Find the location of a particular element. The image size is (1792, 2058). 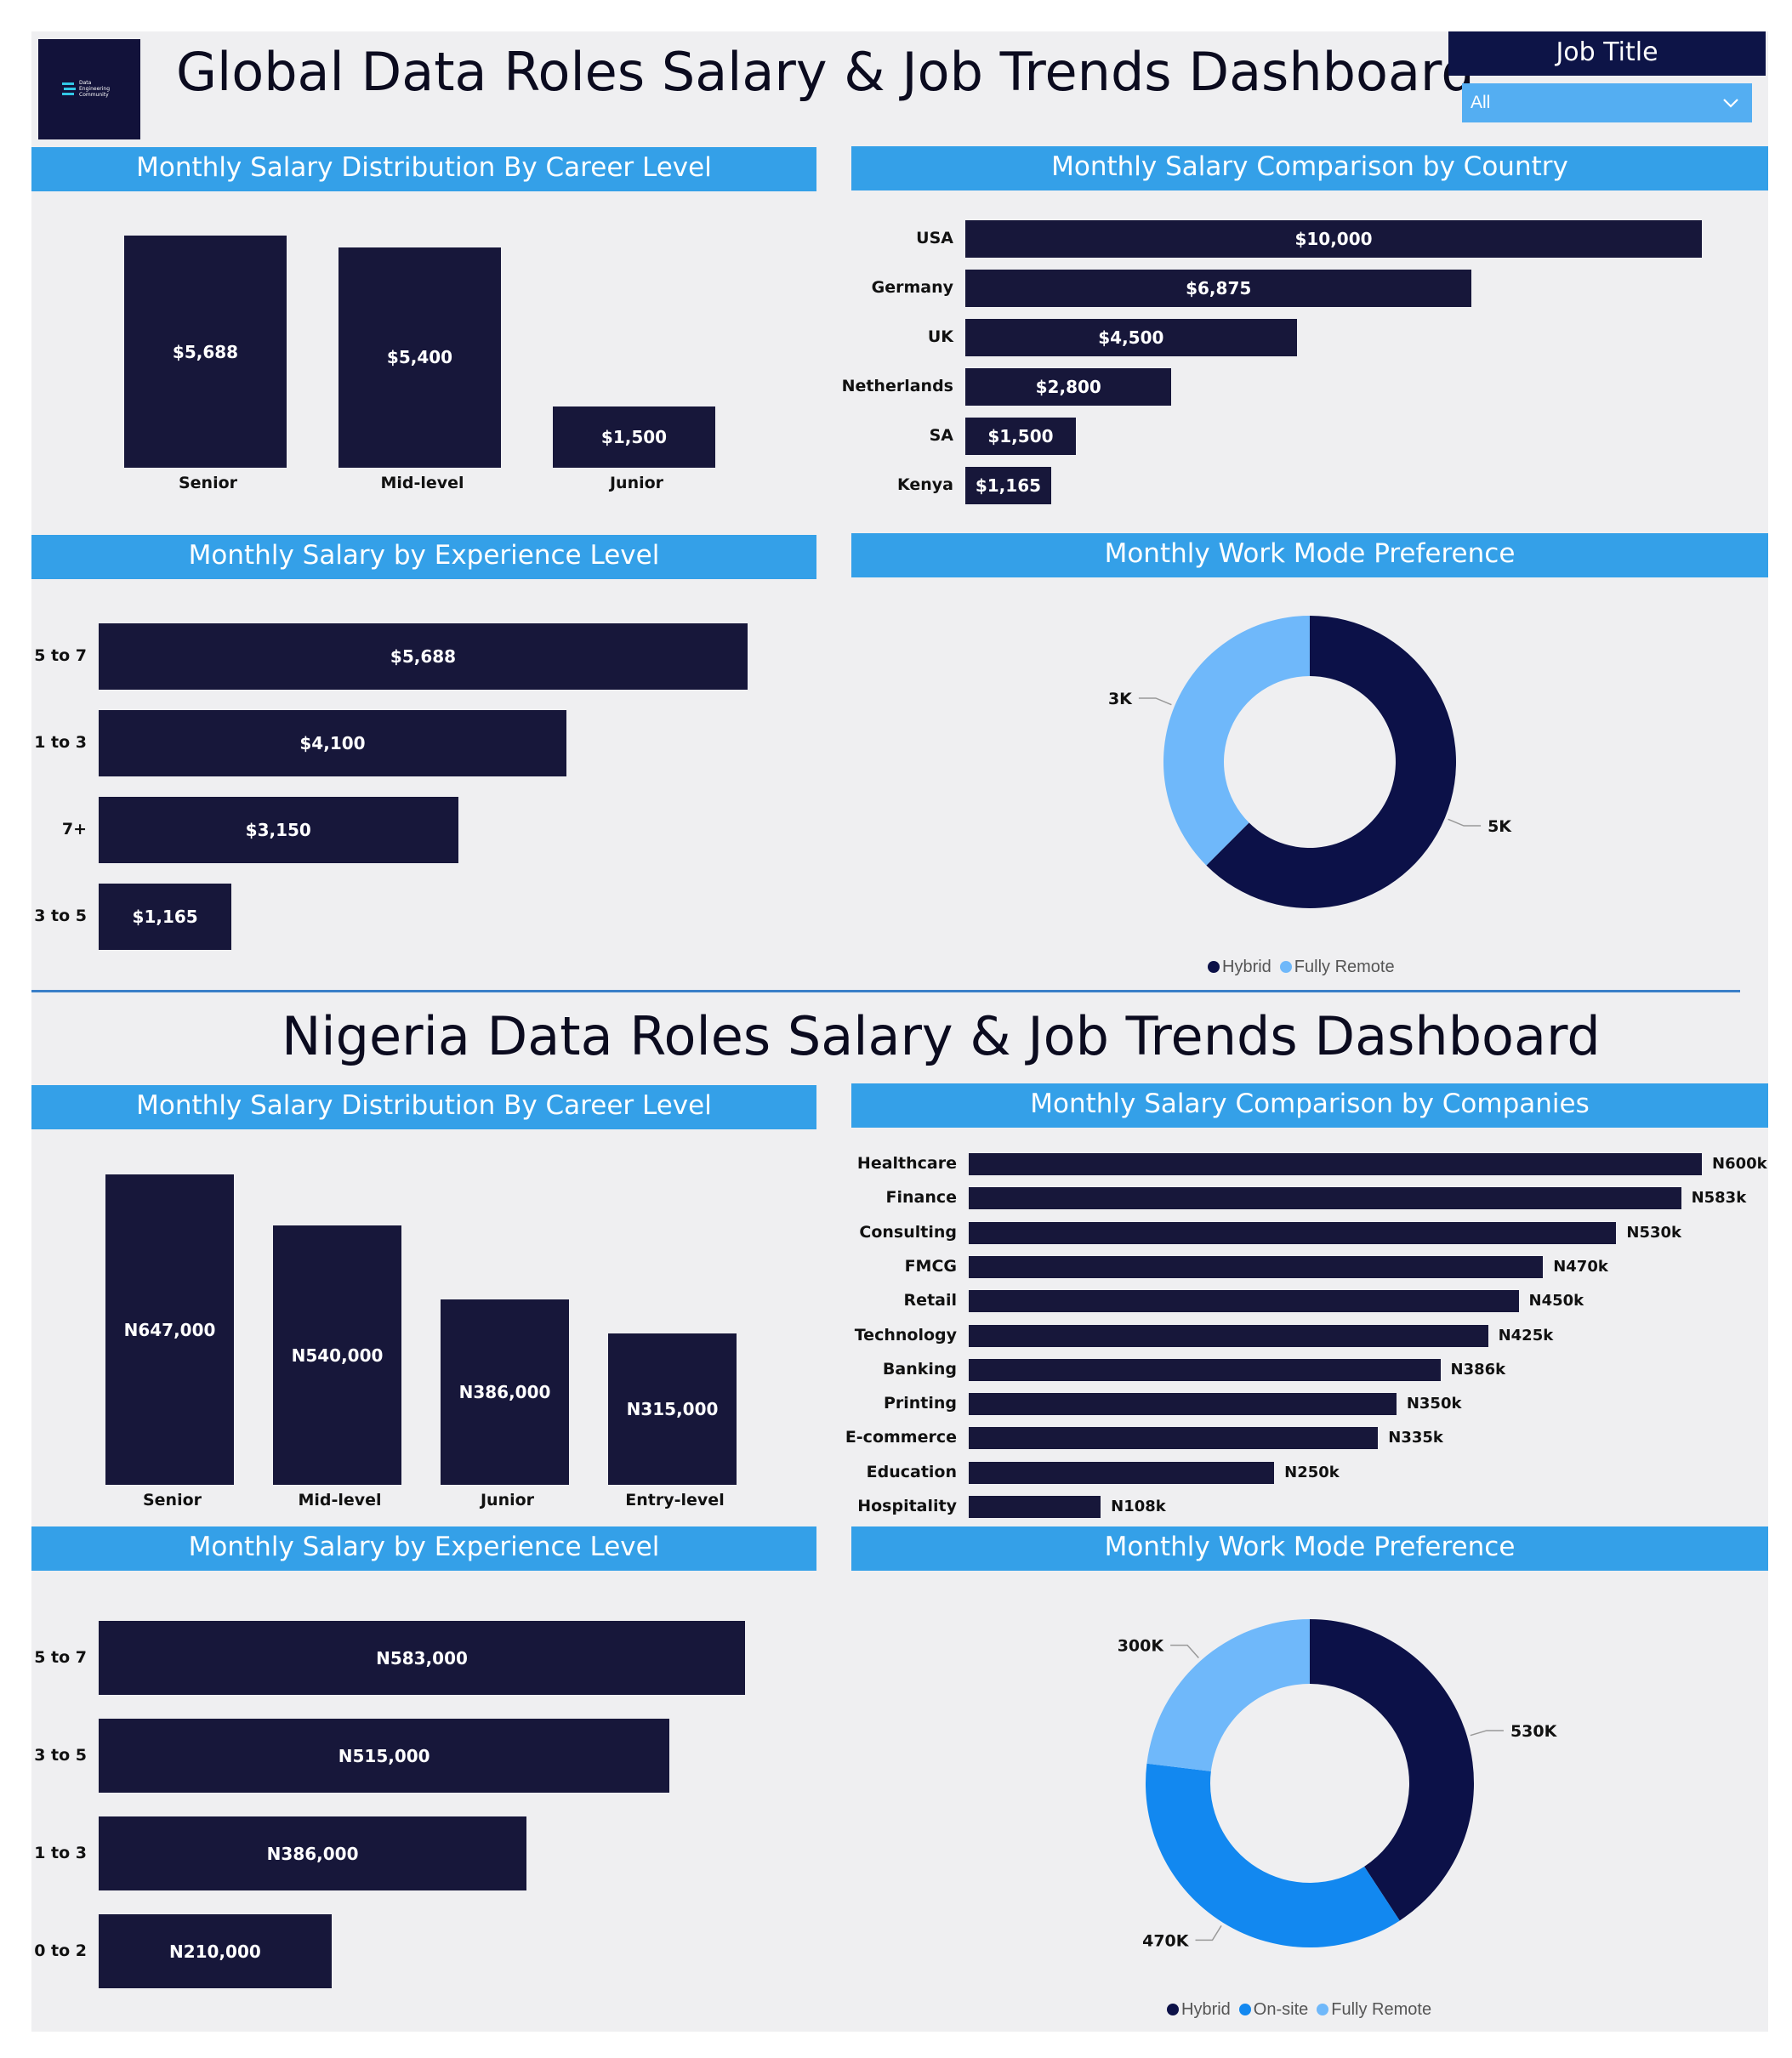

g_country-category-label: Germany is located at coordinates (912, 287).